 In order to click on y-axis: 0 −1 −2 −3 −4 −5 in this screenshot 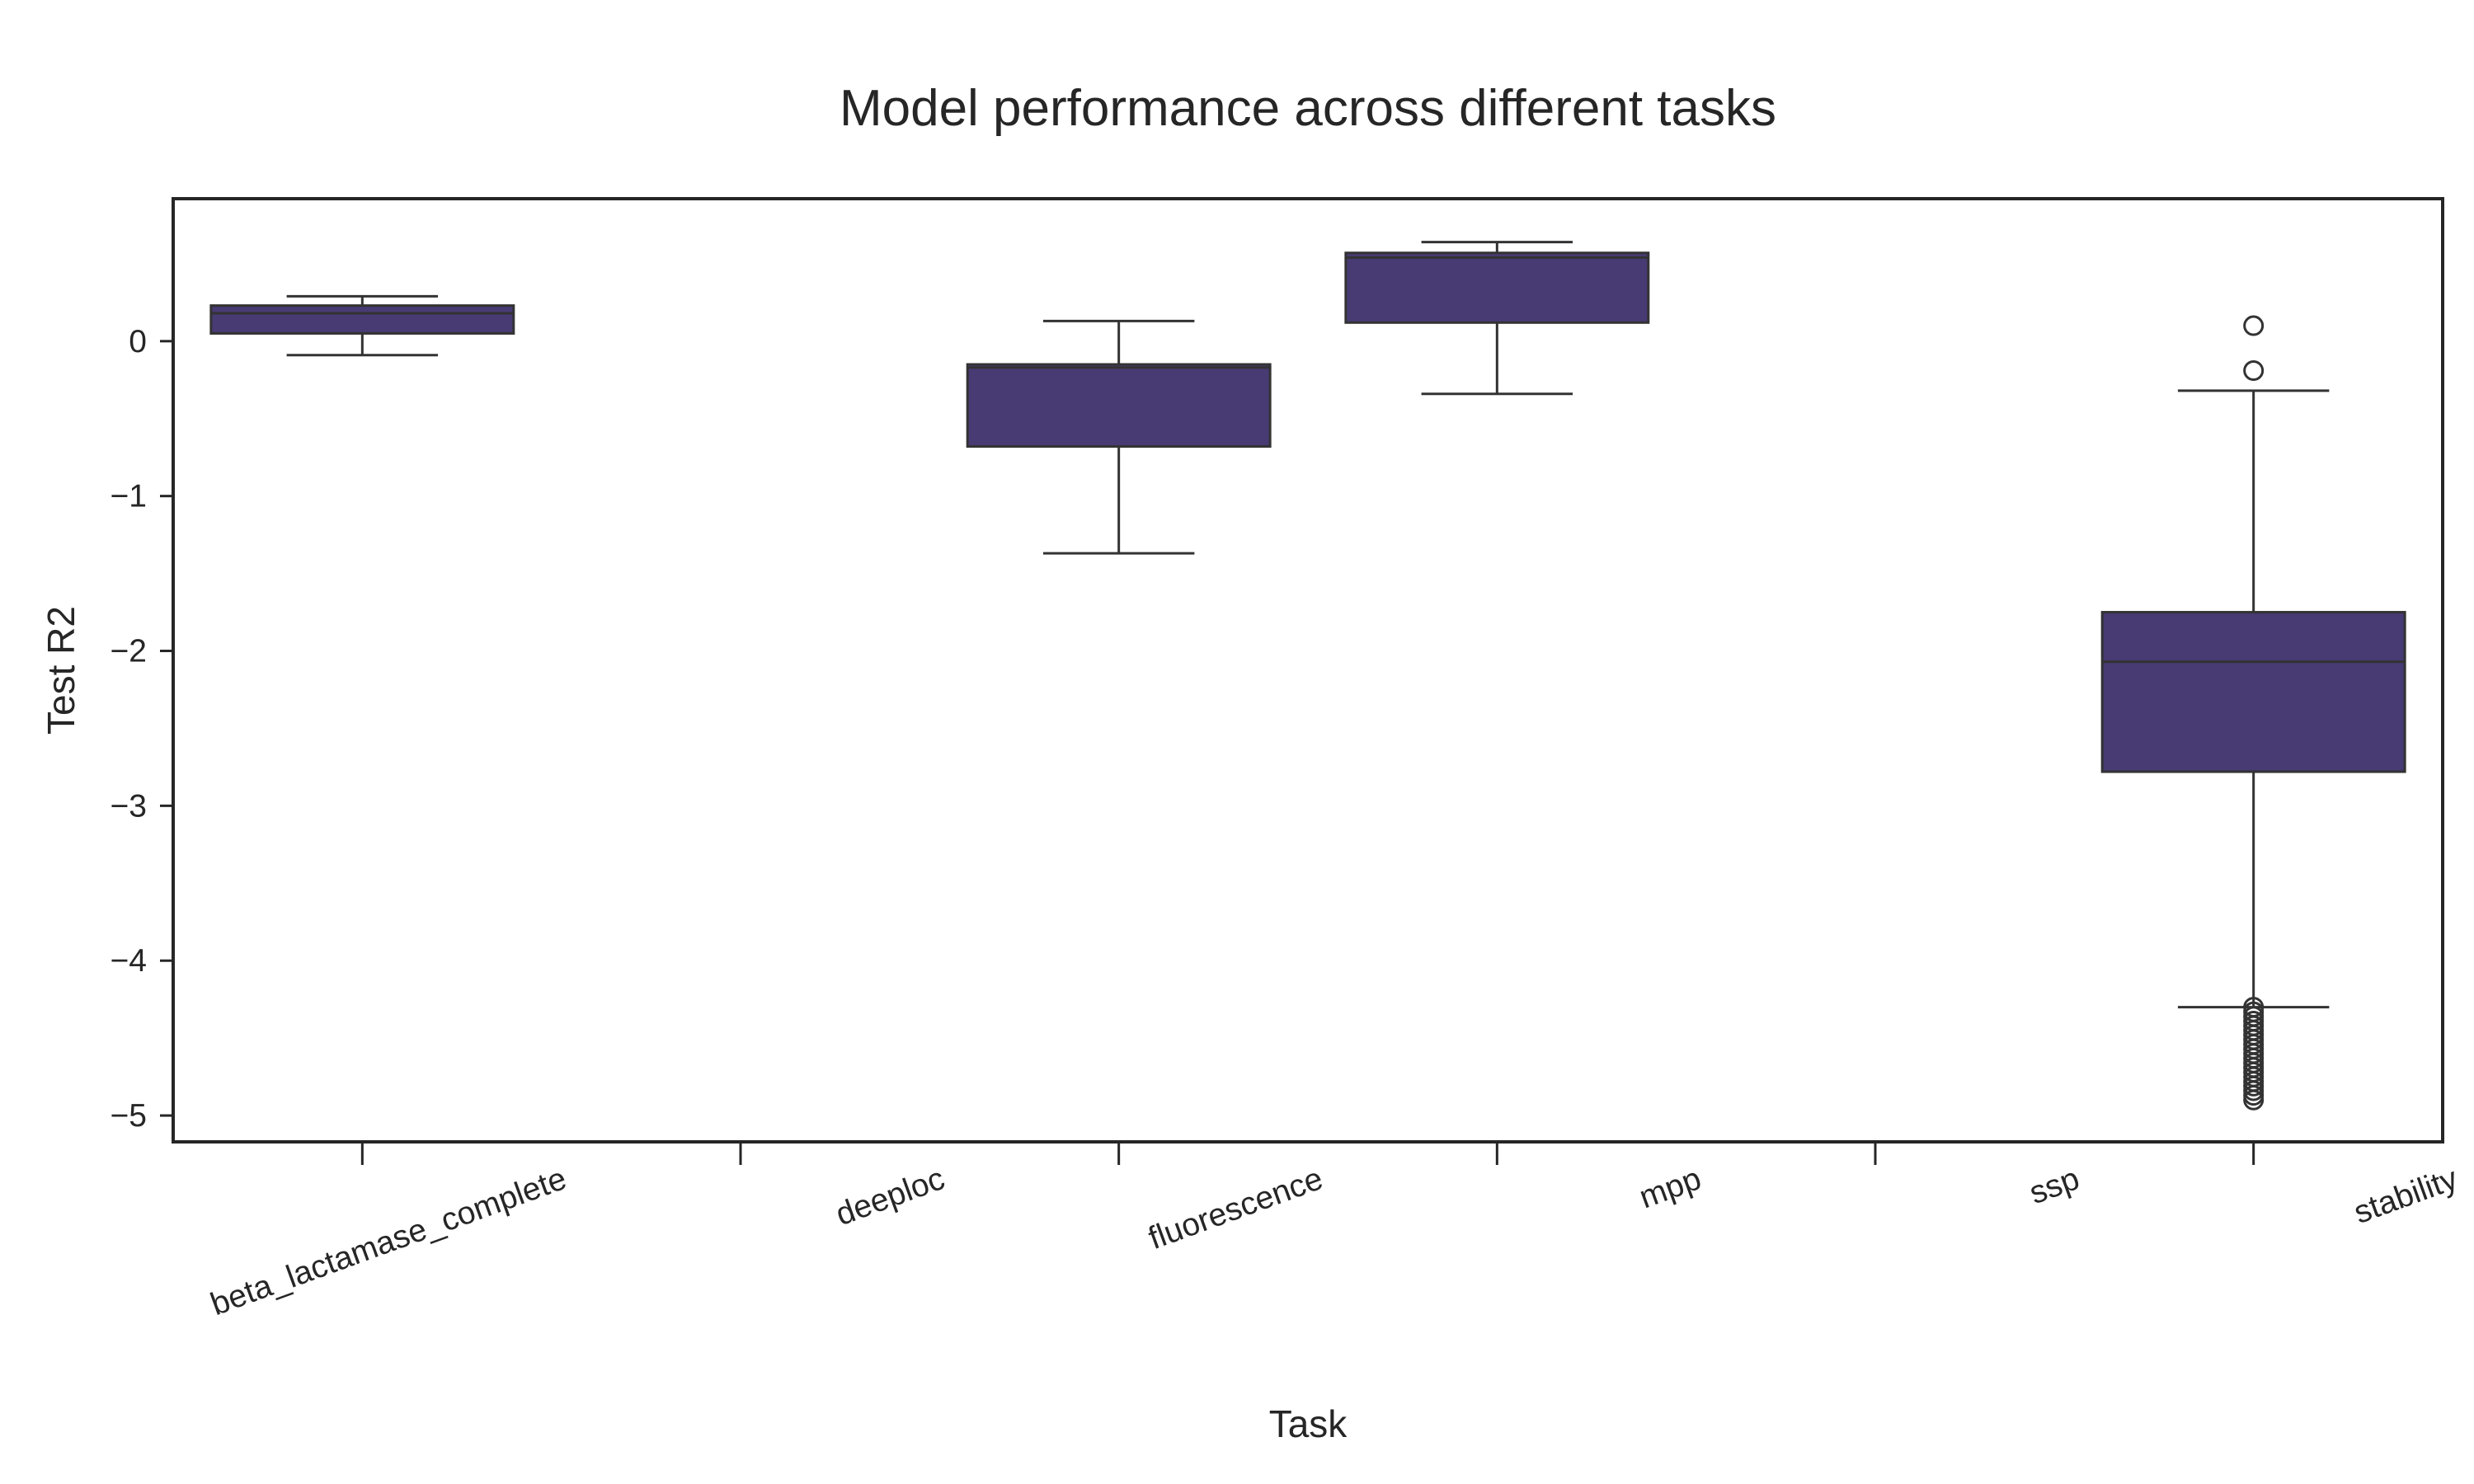, I will do `click(142, 729)`.